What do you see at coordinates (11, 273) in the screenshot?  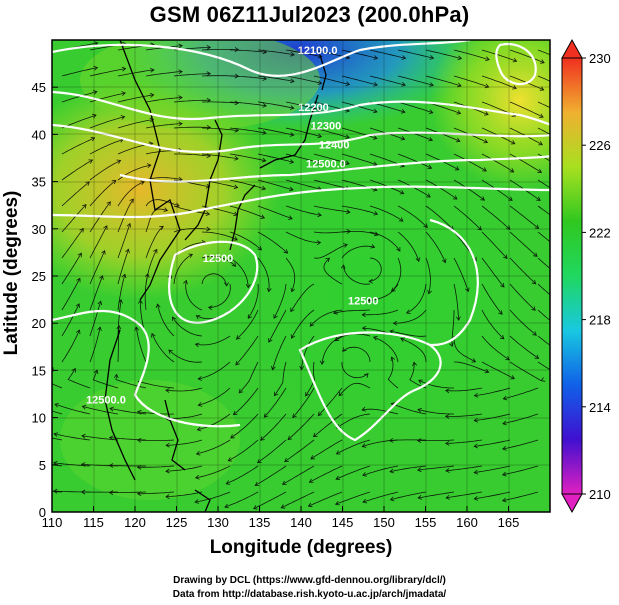 I see `y-axis-label: Latitude (degrees)` at bounding box center [11, 273].